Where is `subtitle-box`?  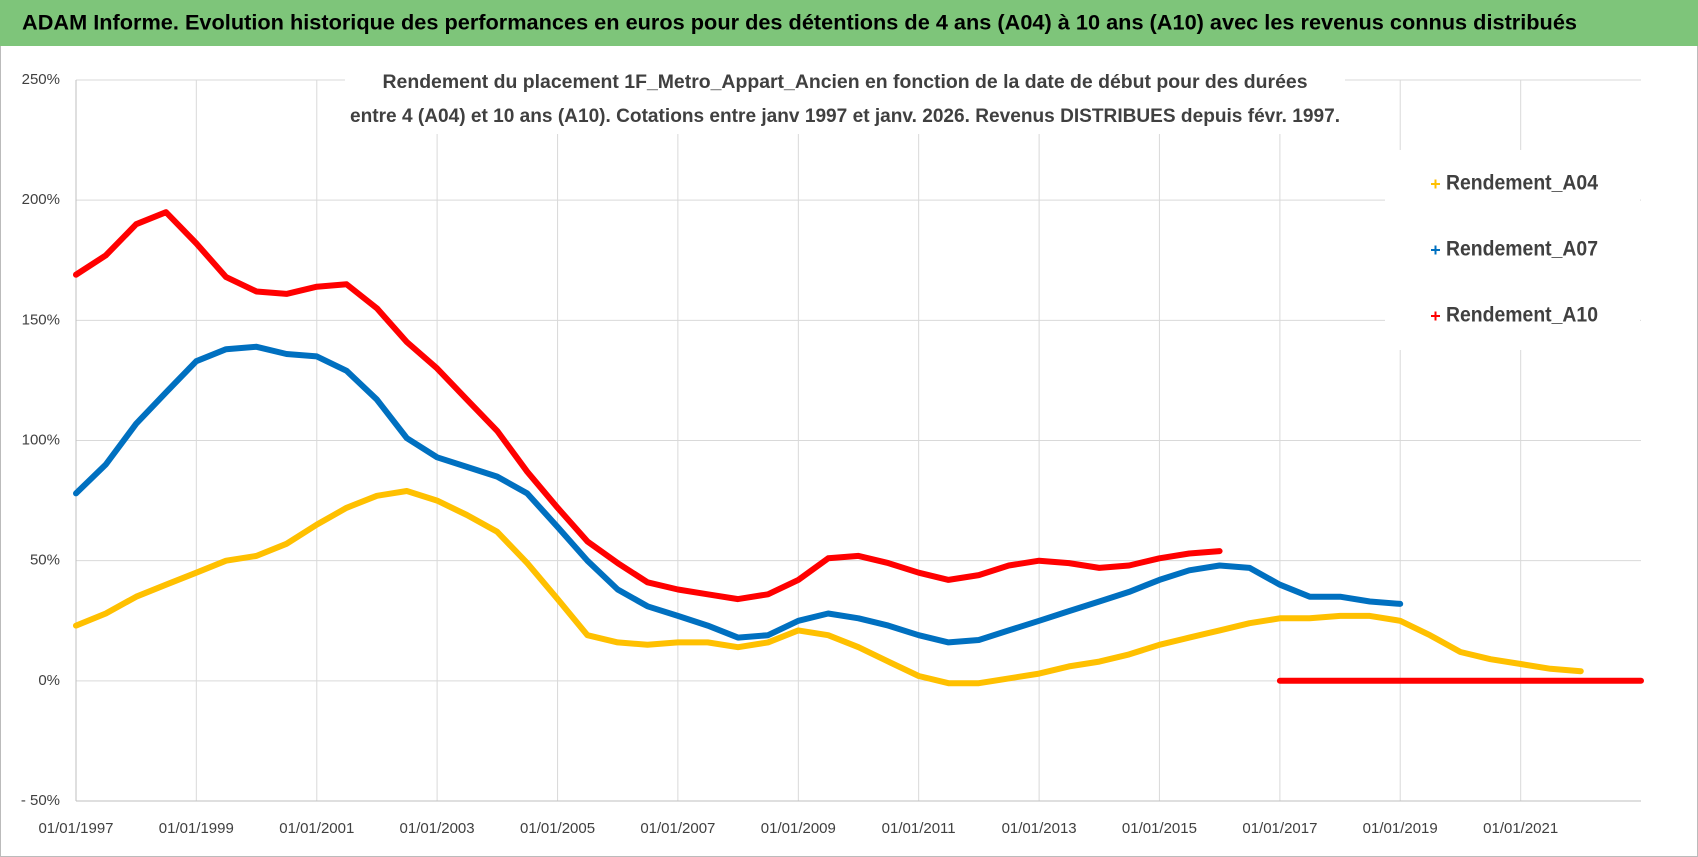
subtitle-box is located at coordinates (845, 99).